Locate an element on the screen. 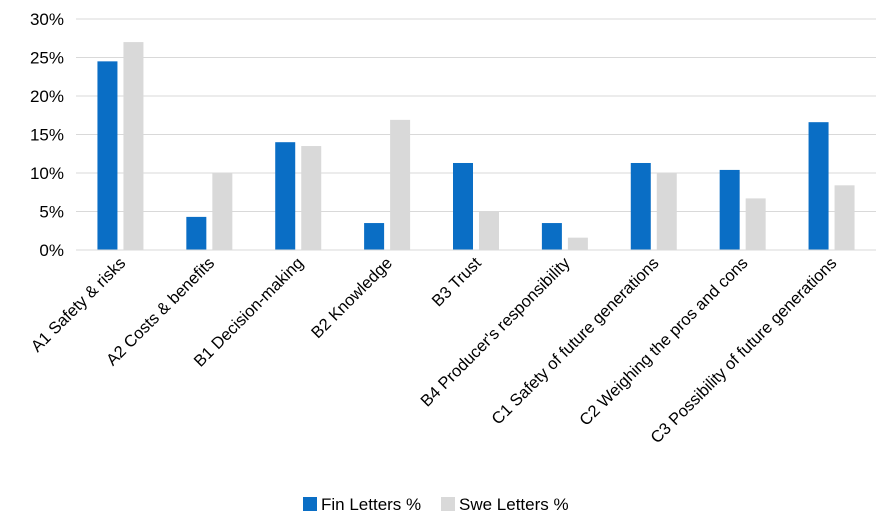  y-tick-label: 5% is located at coordinates (51, 212).